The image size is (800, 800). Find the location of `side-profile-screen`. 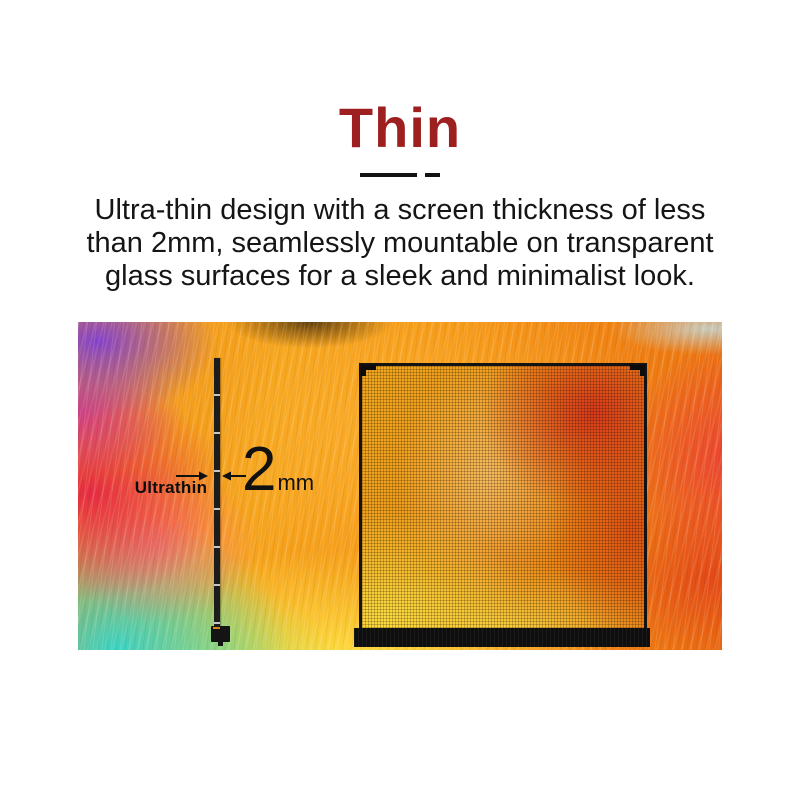

side-profile-screen is located at coordinates (217, 493).